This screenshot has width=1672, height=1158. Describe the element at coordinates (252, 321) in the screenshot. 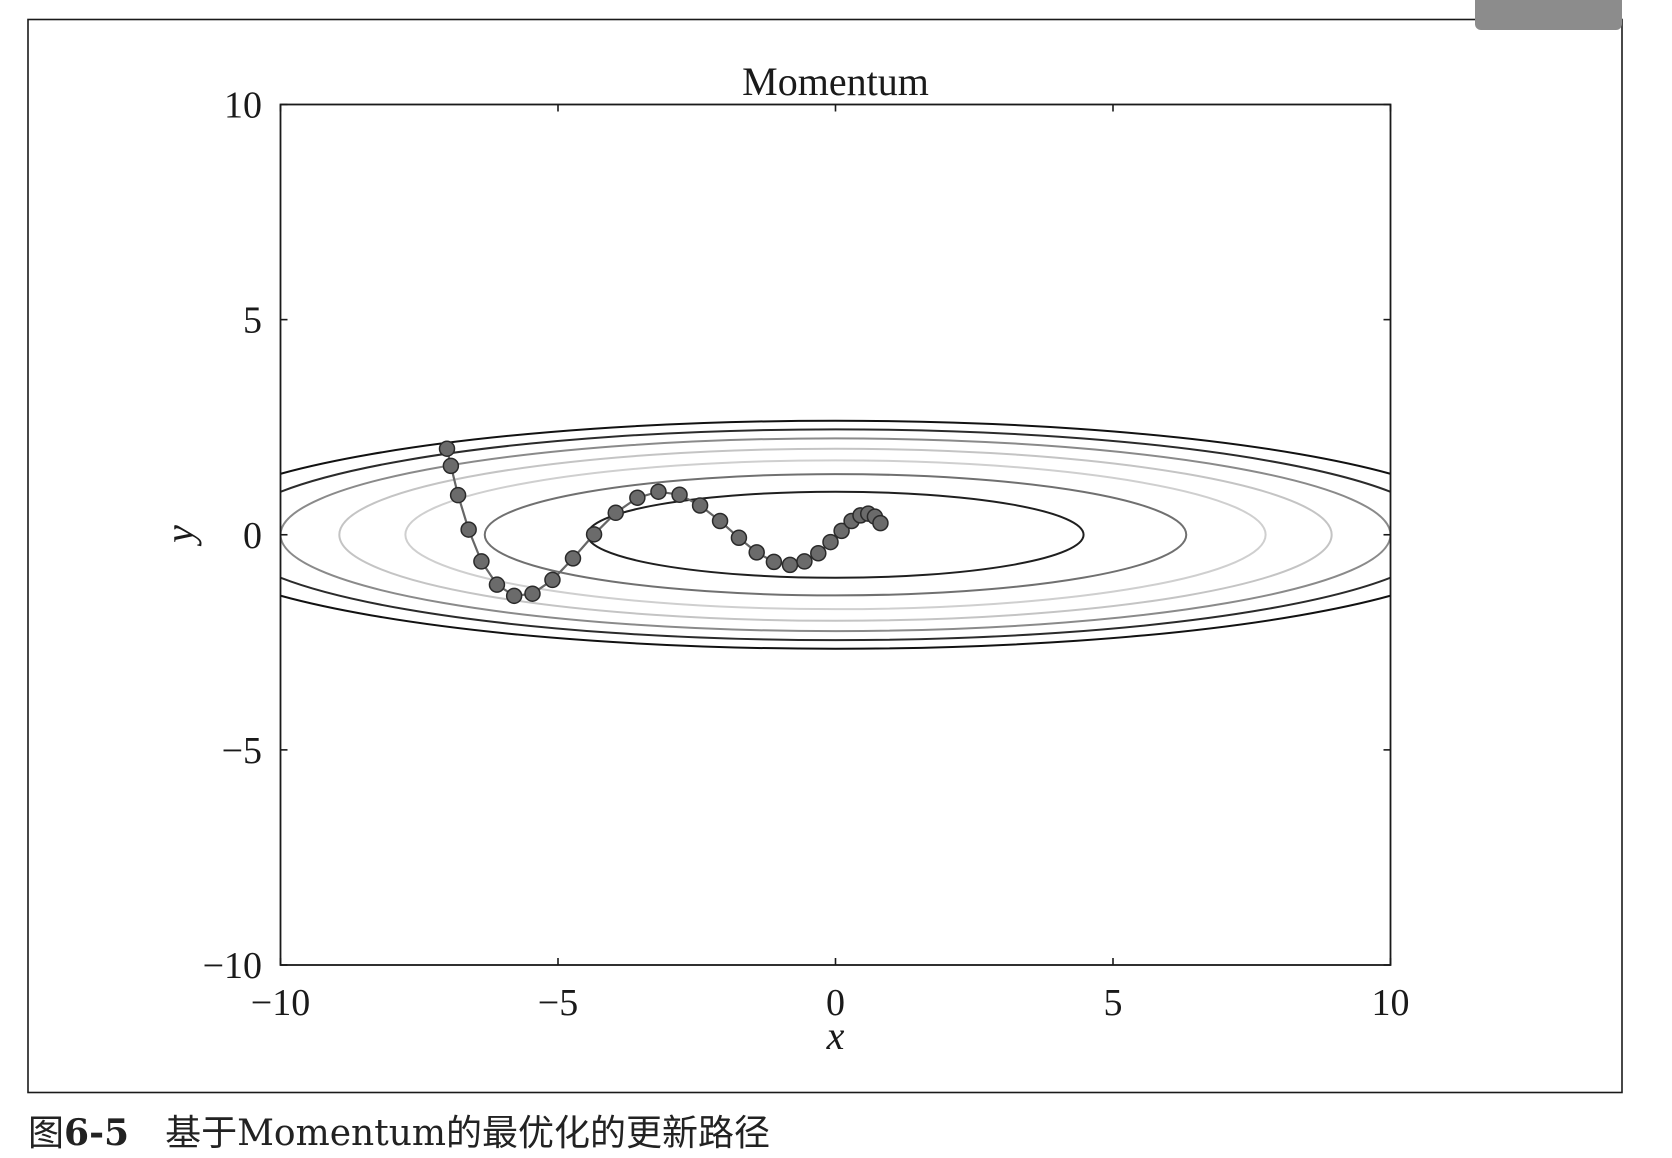

I see `y-tick-label: 5` at that location.